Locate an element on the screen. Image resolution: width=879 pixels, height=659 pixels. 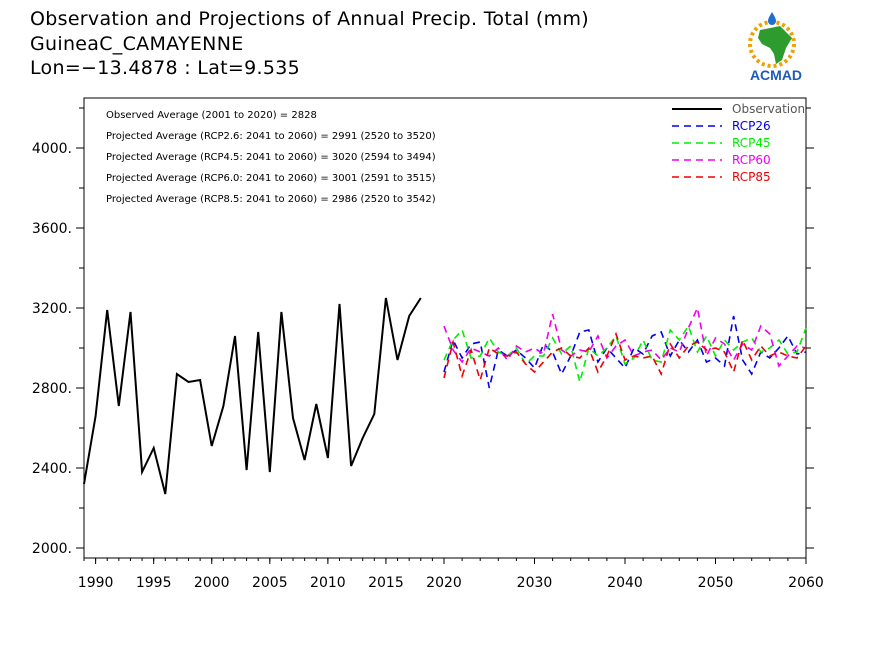
y-tick-label: 2000. is located at coordinates (52, 549).